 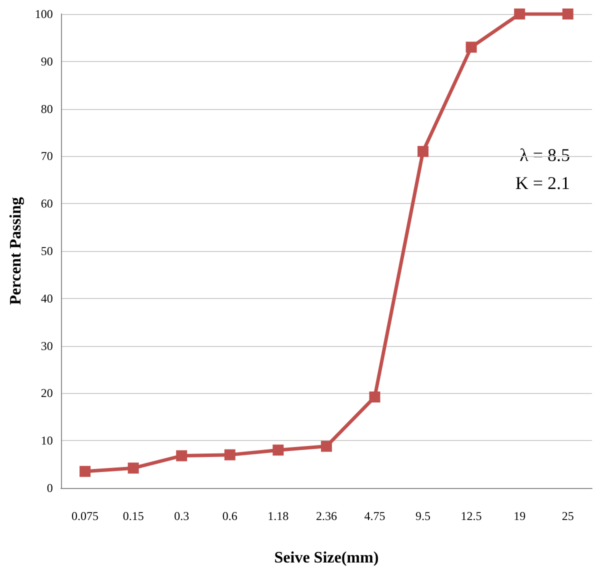 I want to click on y-tick-label: 80, so click(x=46, y=109).